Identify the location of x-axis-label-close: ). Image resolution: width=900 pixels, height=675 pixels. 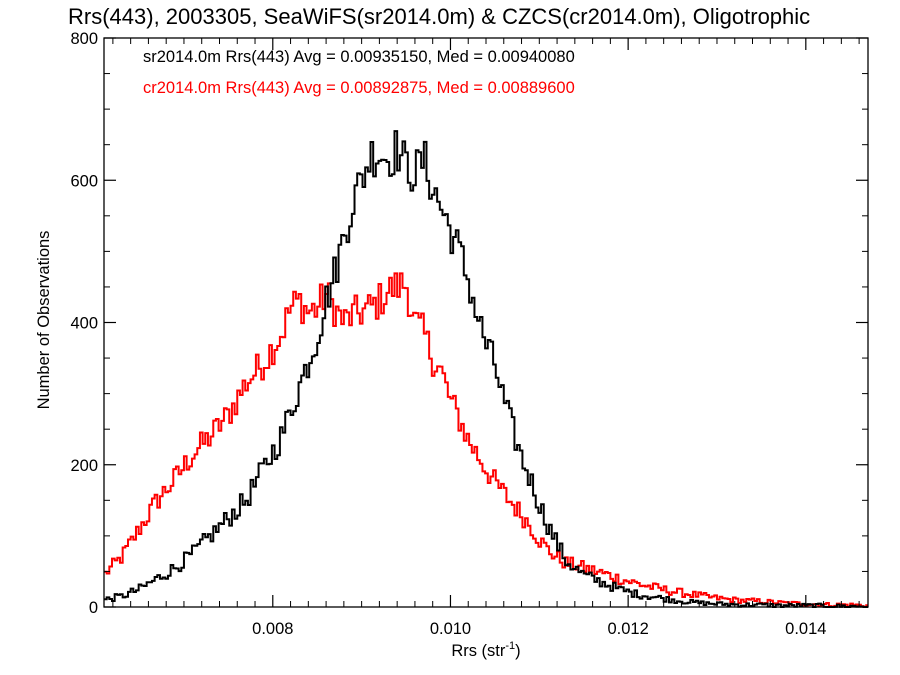
(518, 651).